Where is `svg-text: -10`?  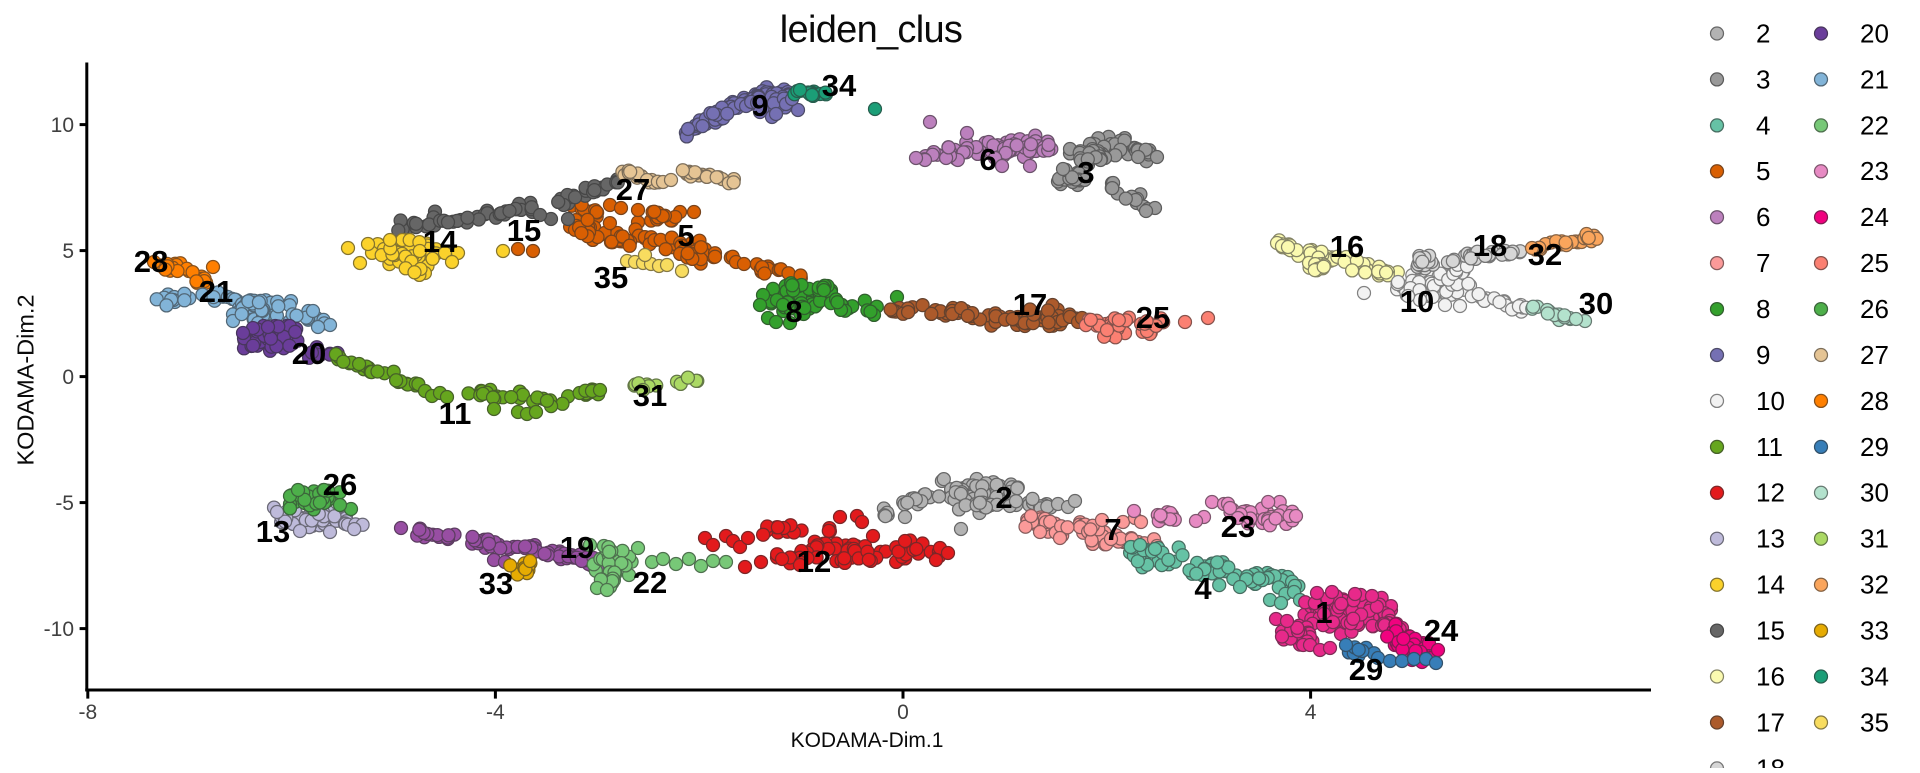
svg-text: -10 is located at coordinates (59, 629).